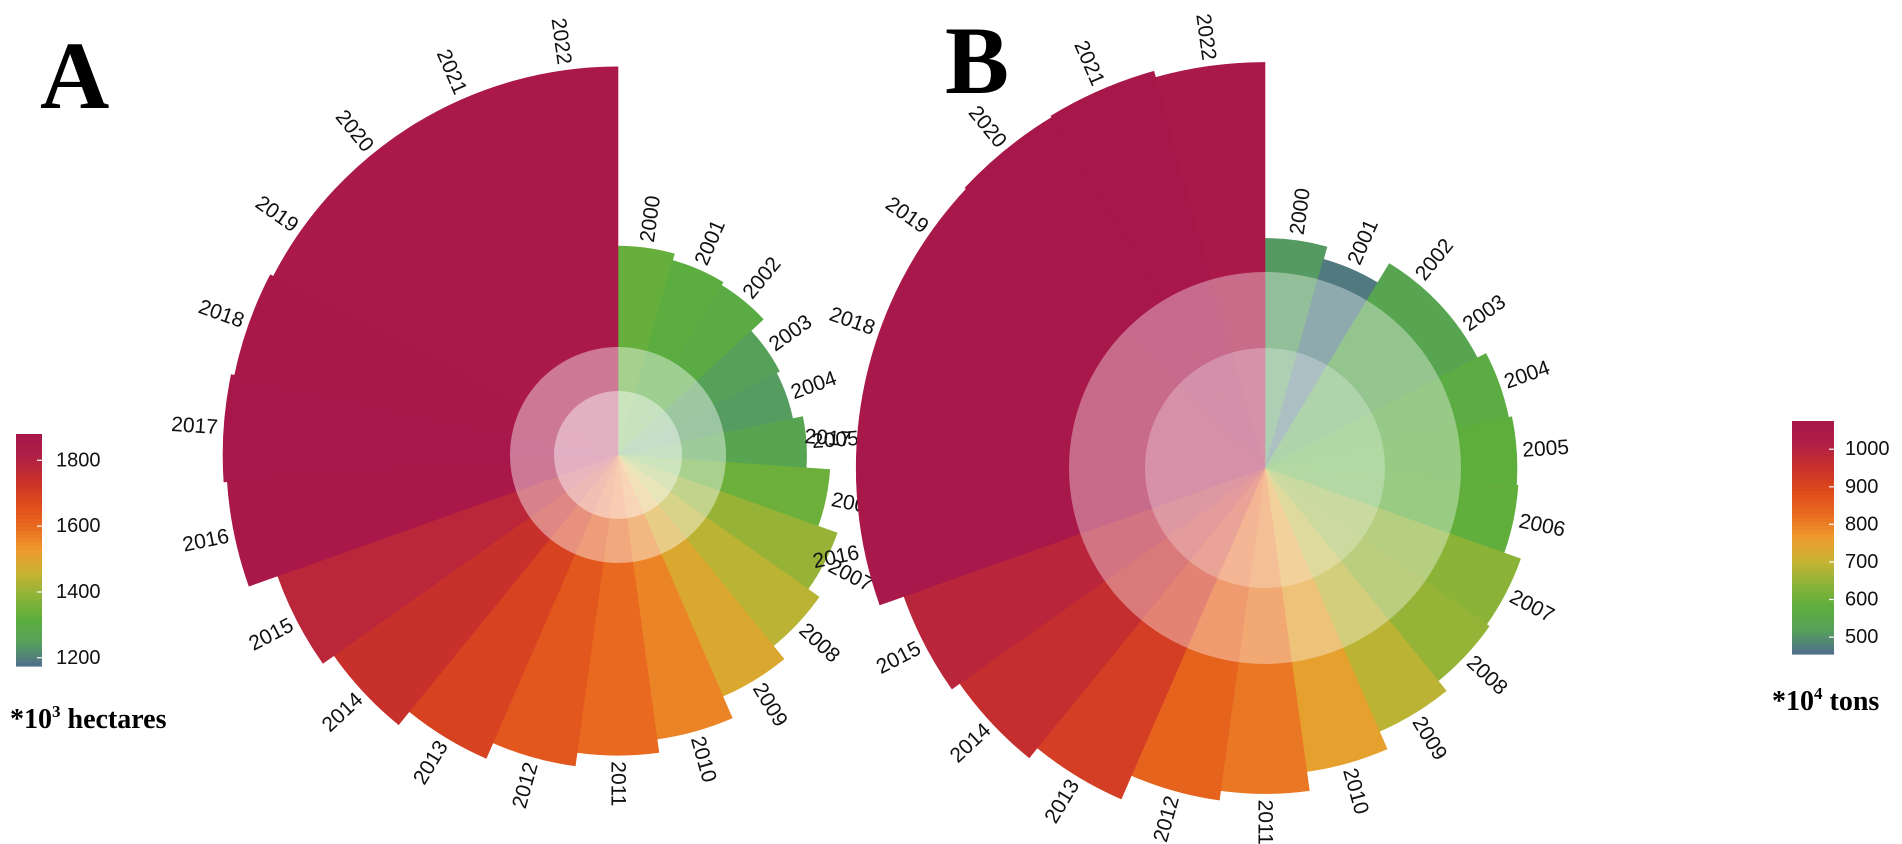 The height and width of the screenshot is (844, 1902). What do you see at coordinates (354, 131) in the screenshot?
I see `year-label-2020: 2020` at bounding box center [354, 131].